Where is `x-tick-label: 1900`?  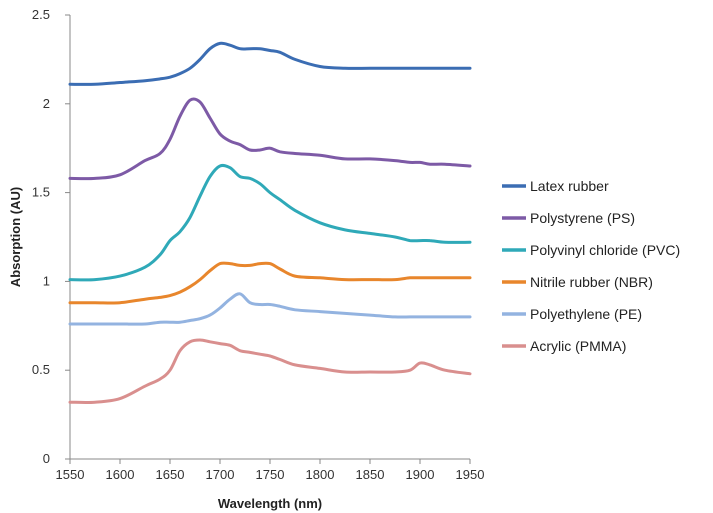
x-tick-label: 1900 is located at coordinates (420, 474).